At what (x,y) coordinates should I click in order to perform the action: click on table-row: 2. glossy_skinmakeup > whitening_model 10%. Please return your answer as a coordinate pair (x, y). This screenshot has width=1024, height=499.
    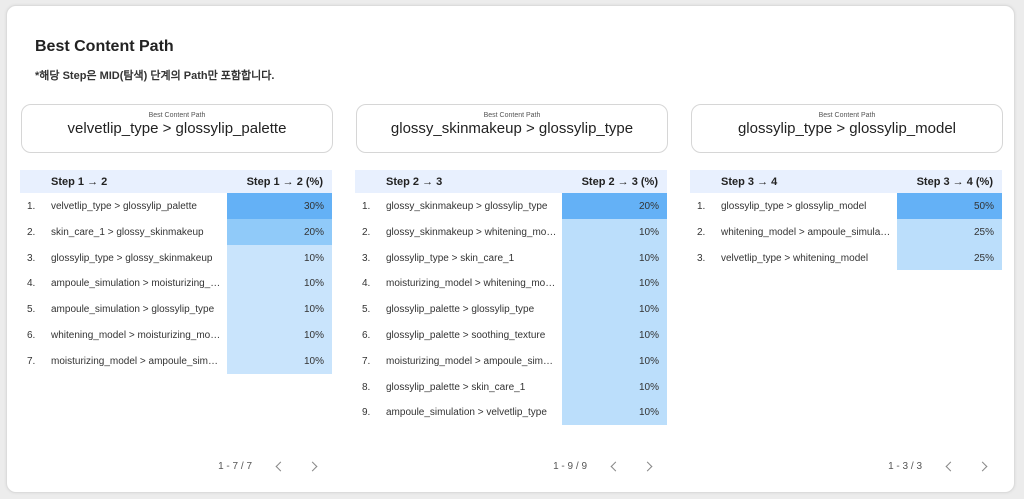
    Looking at the image, I should click on (511, 231).